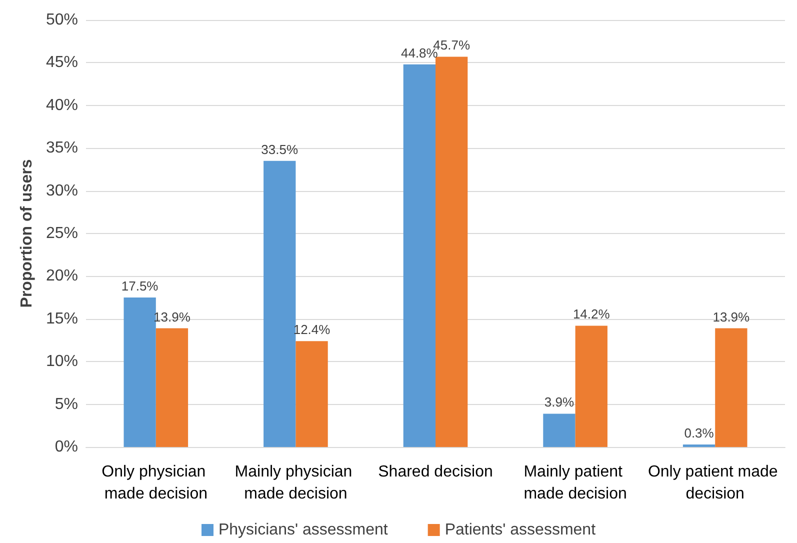 The height and width of the screenshot is (543, 797). What do you see at coordinates (303, 530) in the screenshot?
I see `legend-label: Physicians' assessment` at bounding box center [303, 530].